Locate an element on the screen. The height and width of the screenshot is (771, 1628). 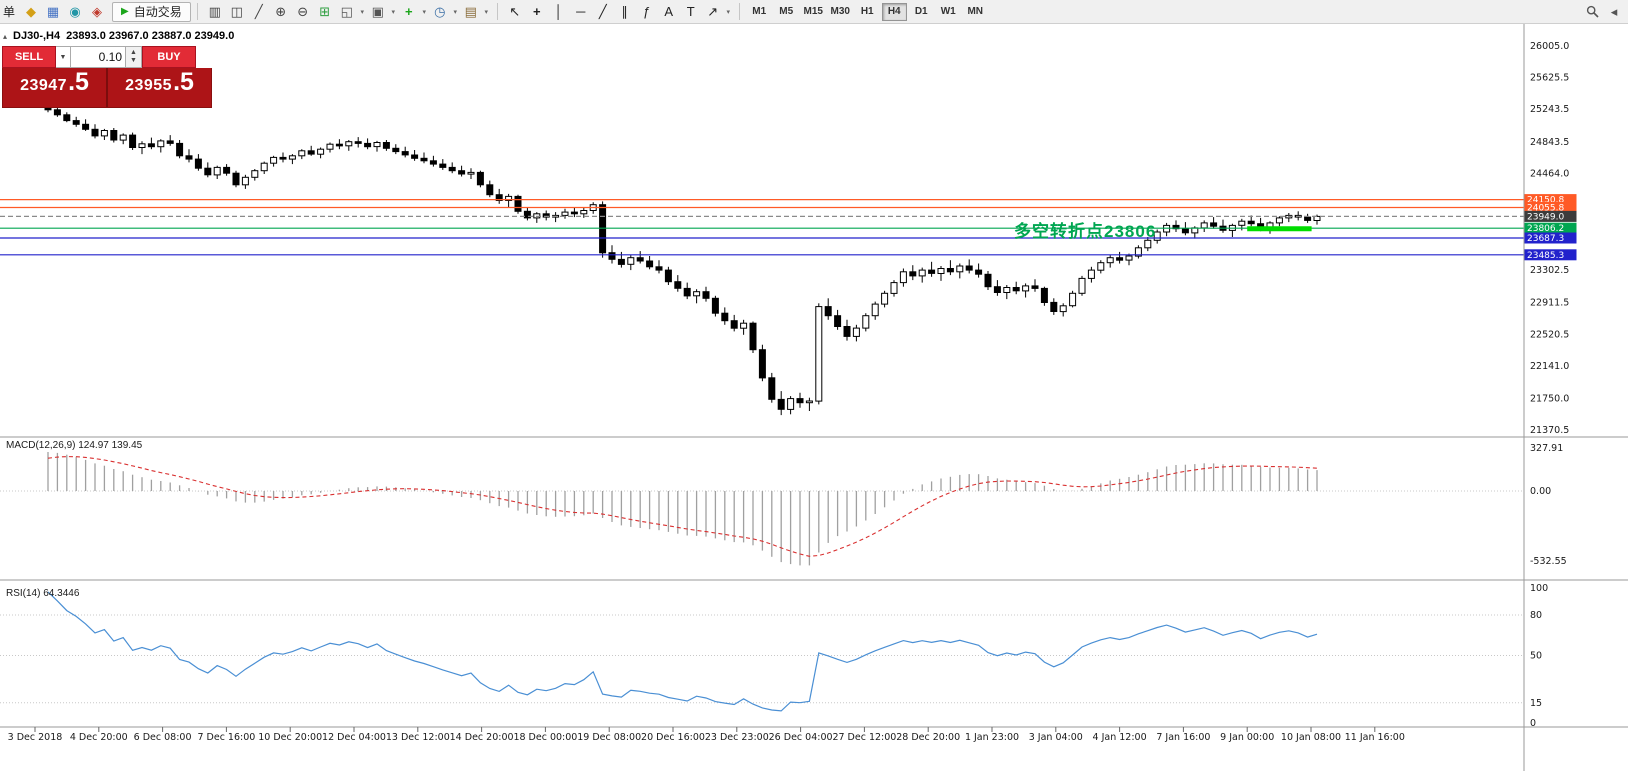
svg-text: 25243.5 is located at coordinates (1549, 109).